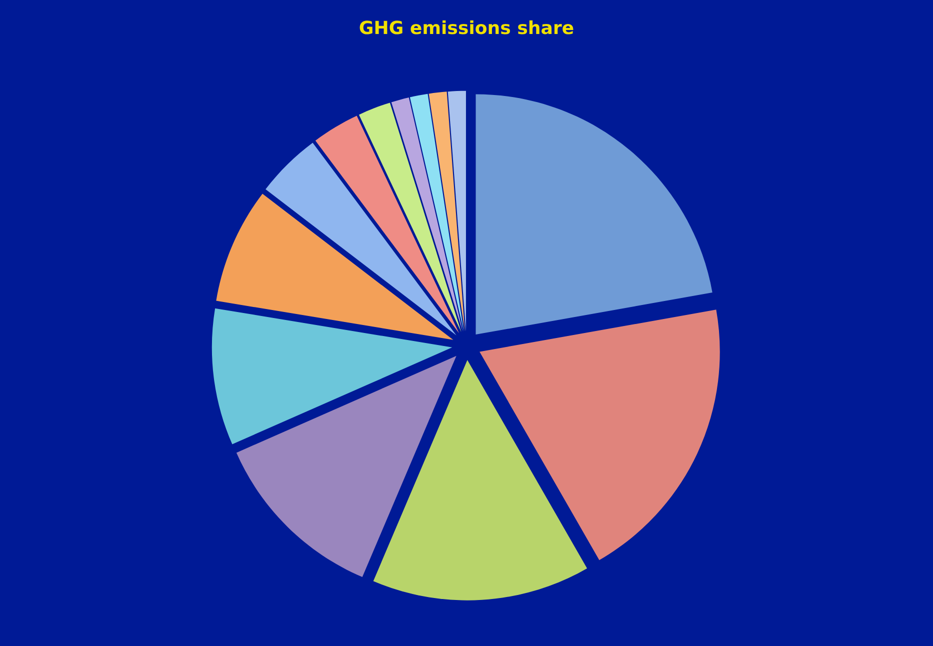 Image resolution: width=933 pixels, height=646 pixels. Describe the element at coordinates (467, 27) in the screenshot. I see `chart-title: GHG emissions share` at that location.